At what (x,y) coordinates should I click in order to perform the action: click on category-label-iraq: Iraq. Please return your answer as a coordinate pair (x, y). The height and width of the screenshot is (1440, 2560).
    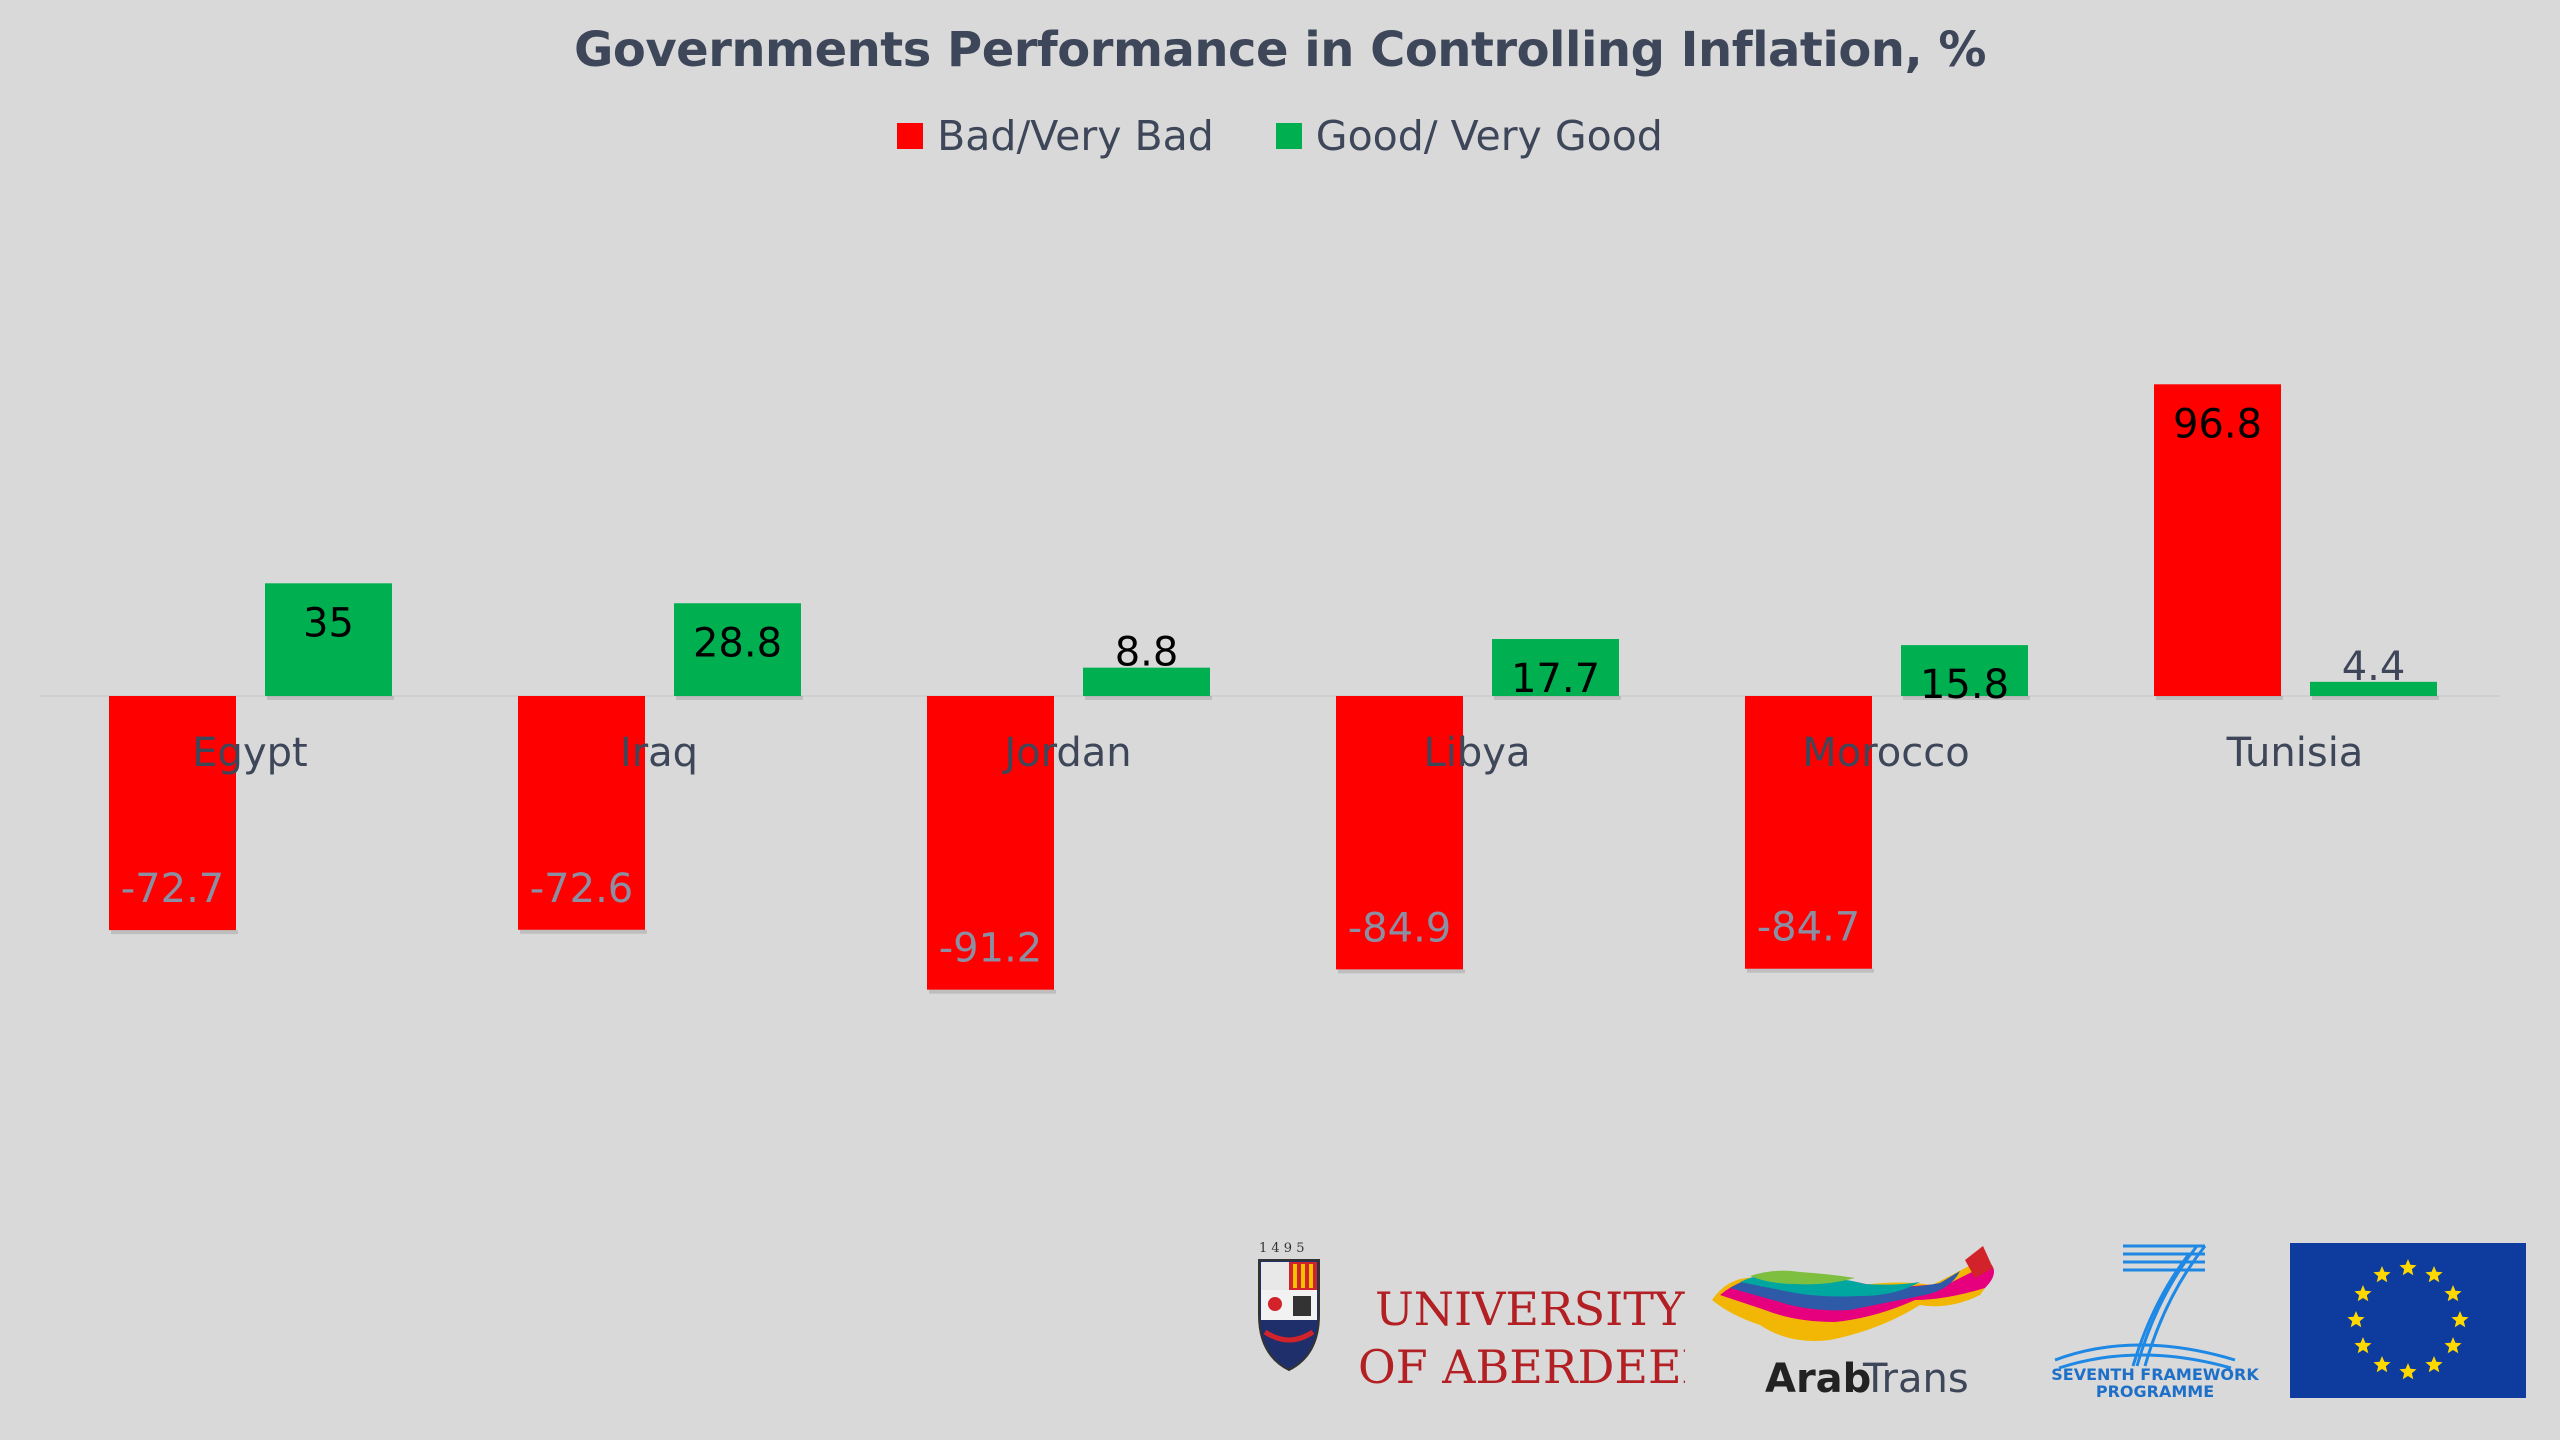
    Looking at the image, I should click on (659, 753).